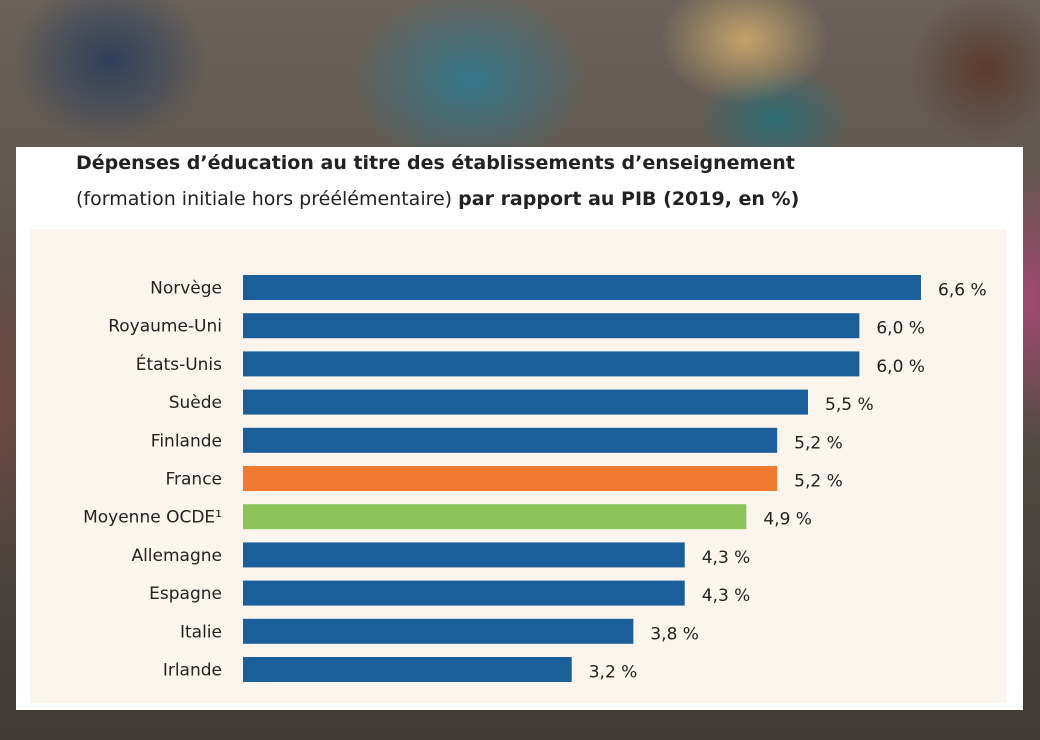 This screenshot has height=740, width=1040. Describe the element at coordinates (264, 199) in the screenshot. I see `chart-subtitle-regular: (formation initiale hors préélémentaire)` at that location.